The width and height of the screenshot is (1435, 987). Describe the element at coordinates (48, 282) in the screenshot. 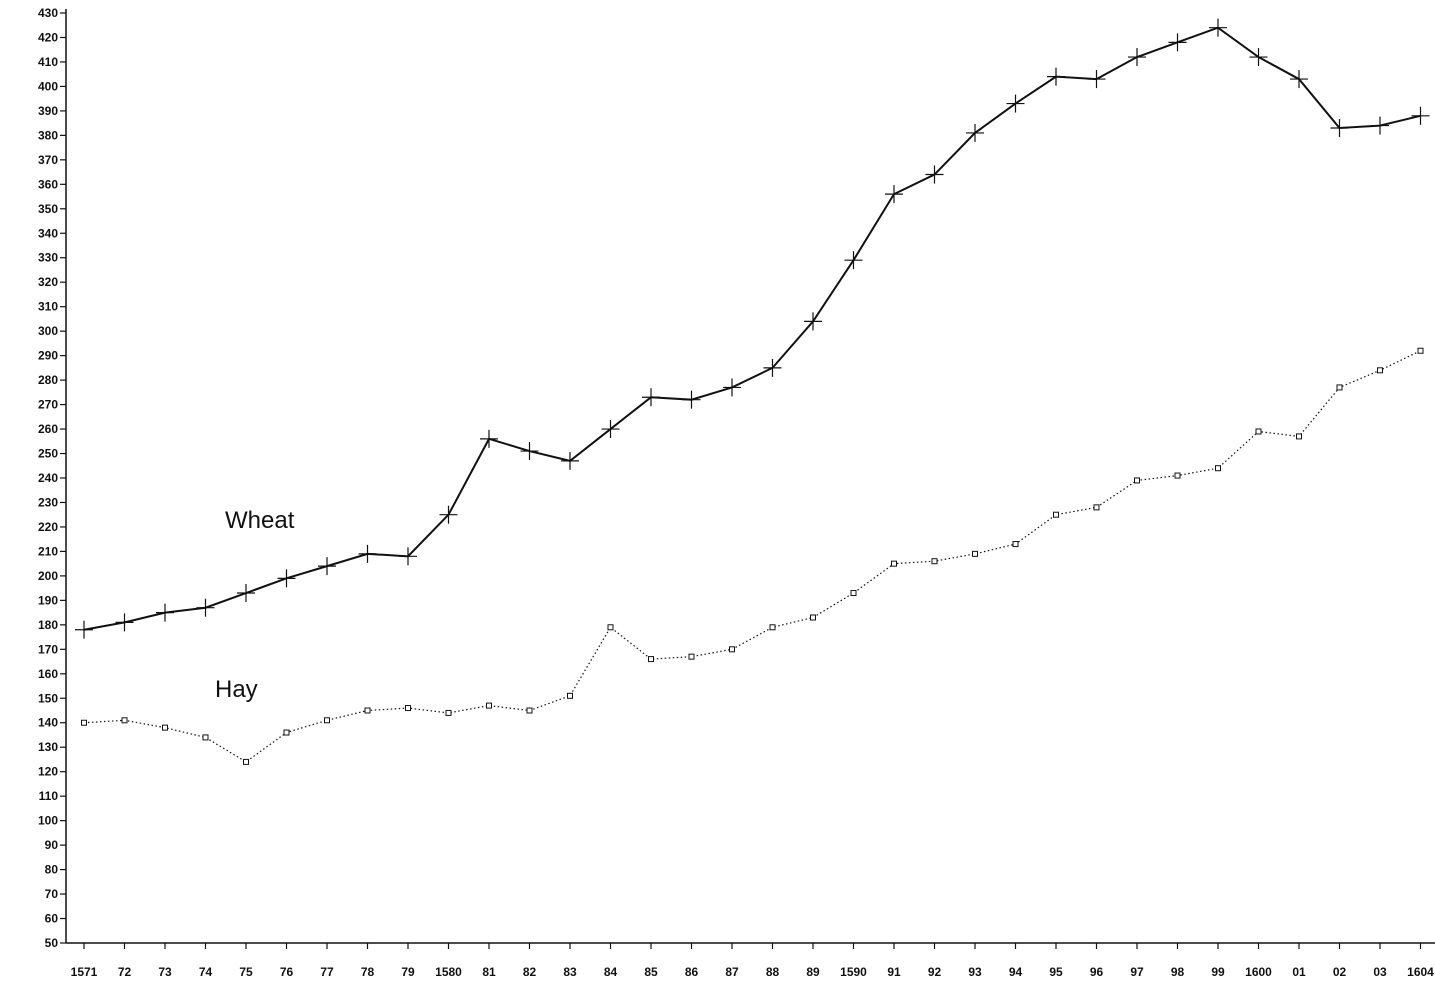

I see `y-tick-label: 320` at that location.